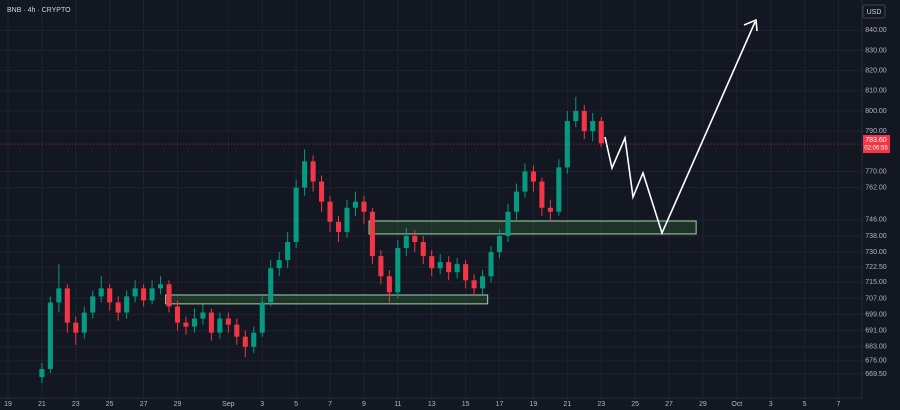  I want to click on x-tick-label: 9, so click(364, 404).